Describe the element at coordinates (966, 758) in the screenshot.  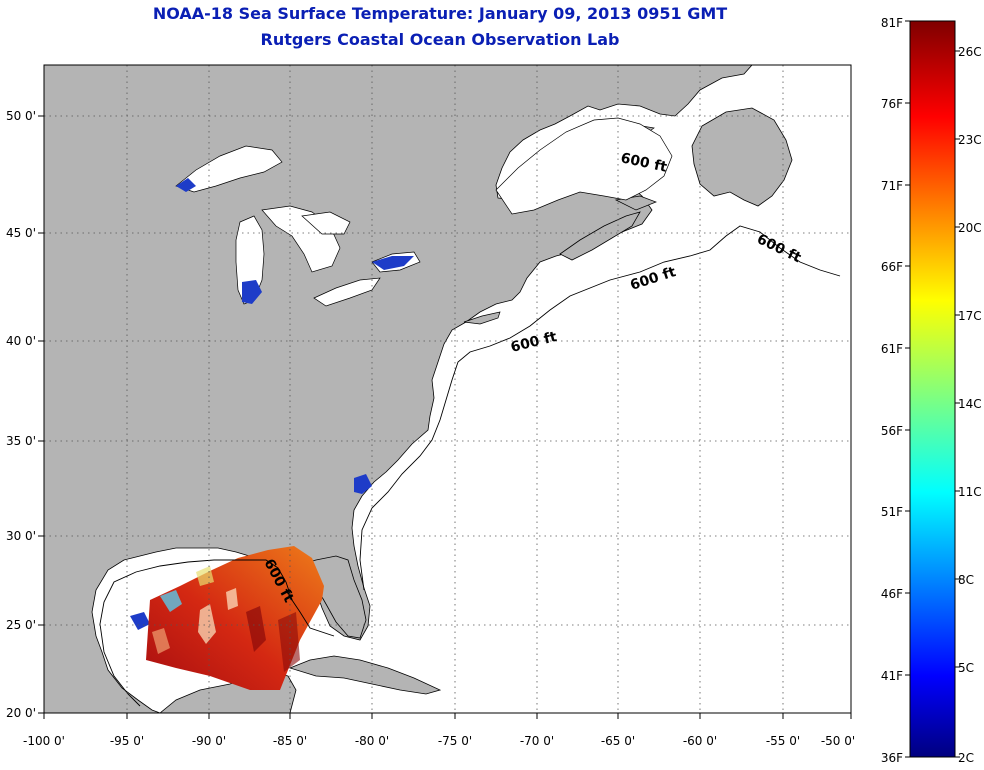
I see `colorbar-c-label: 2C` at that location.